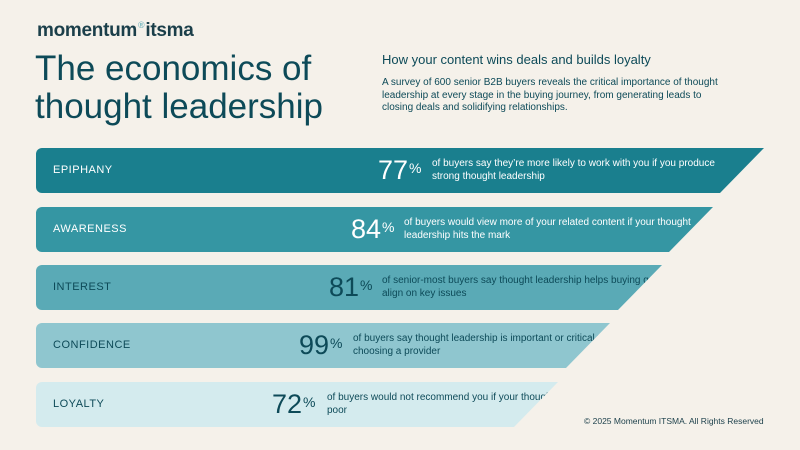 The image size is (800, 450). Describe the element at coordinates (366, 229) in the screenshot. I see `stat-value: 84` at that location.